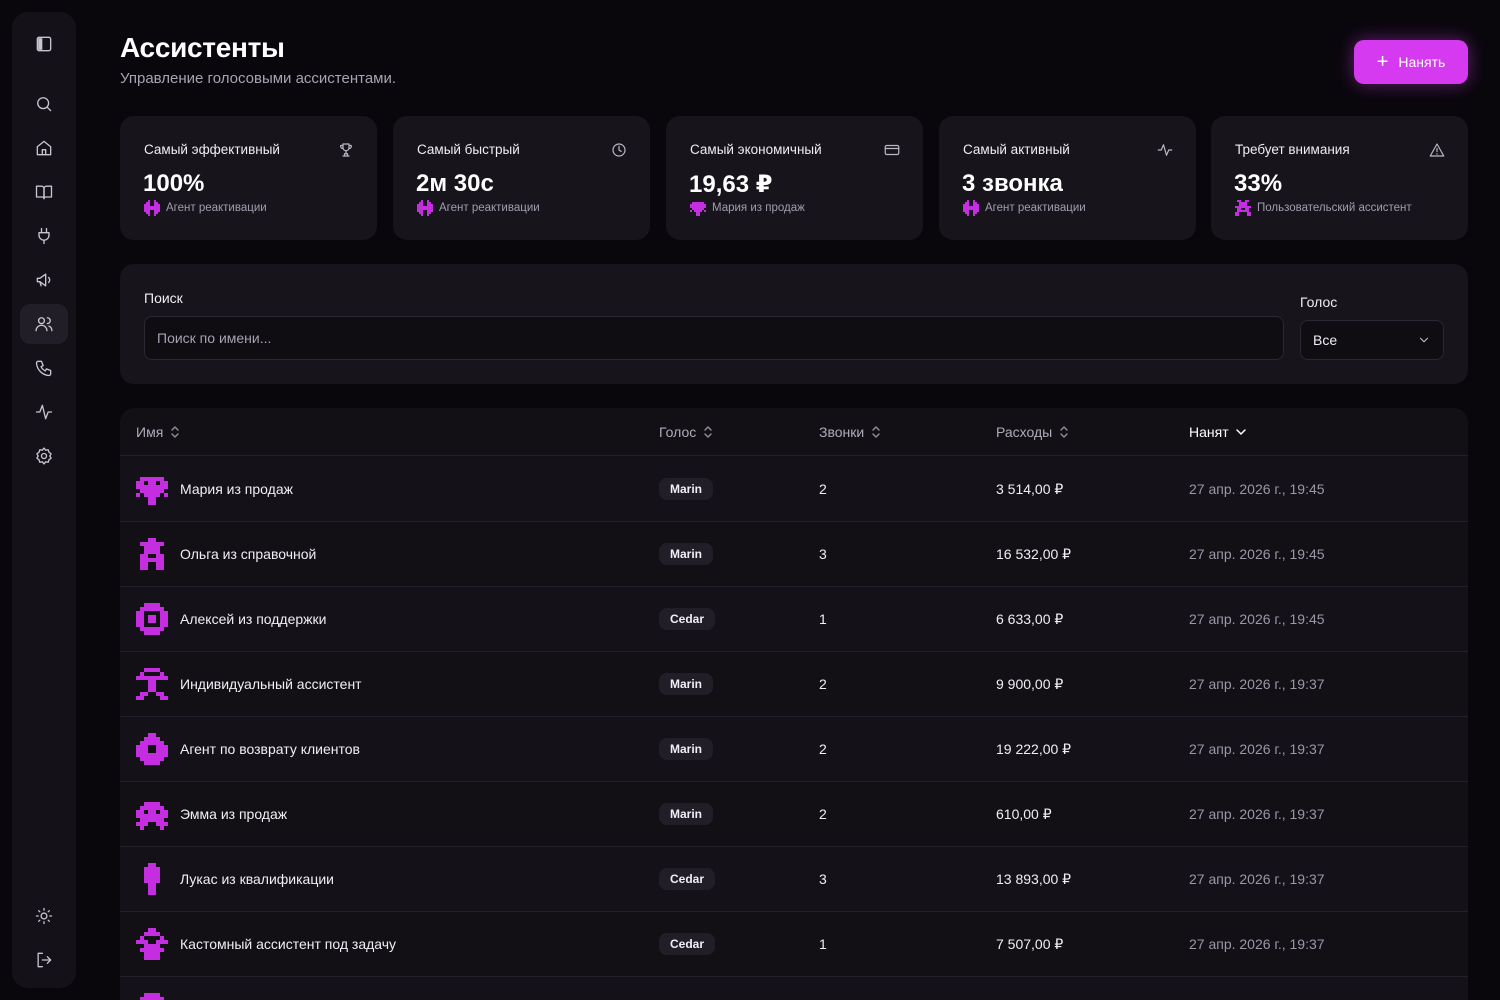 The width and height of the screenshot is (1500, 1000). I want to click on home-icon, so click(44, 148).